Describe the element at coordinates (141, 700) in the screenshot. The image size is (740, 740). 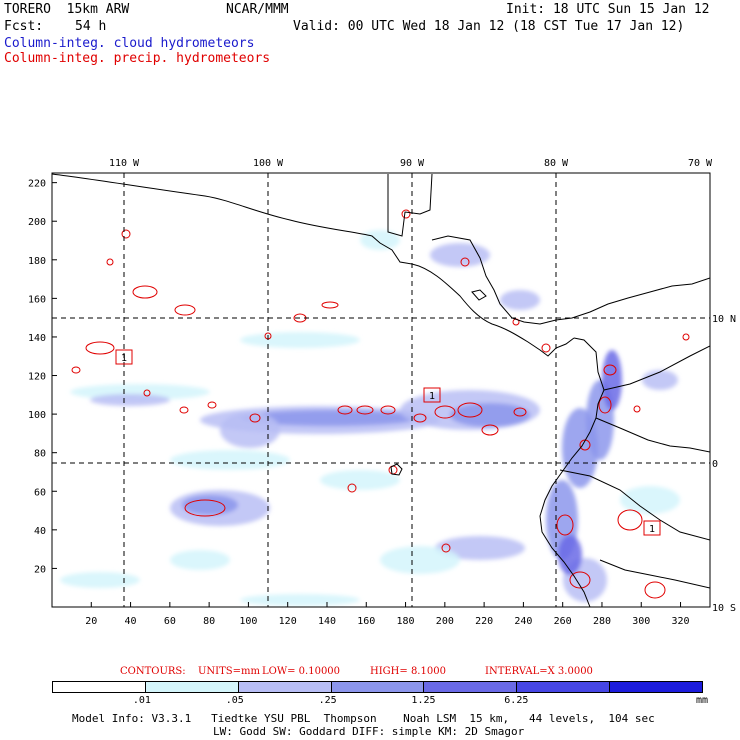
I see `colorbar-label: .01` at that location.